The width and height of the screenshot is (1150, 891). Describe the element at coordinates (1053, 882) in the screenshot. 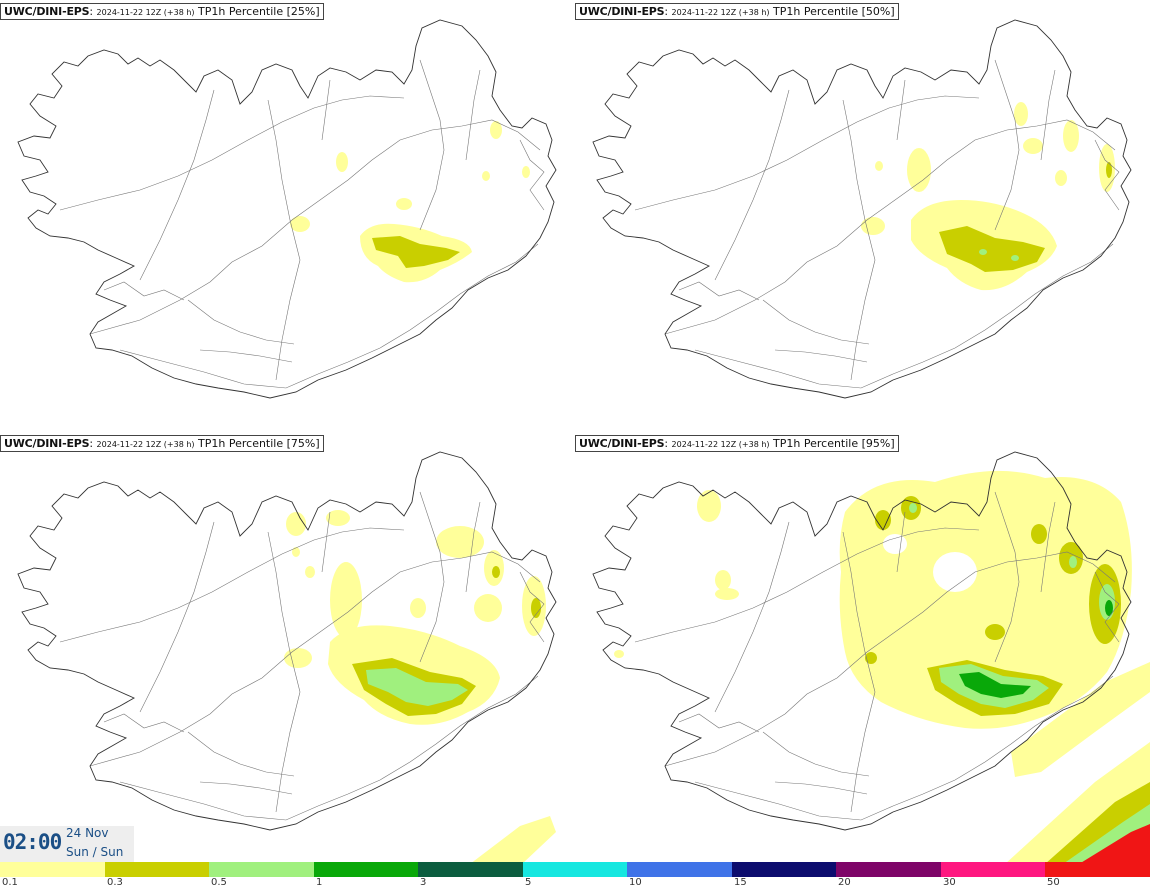

I see `scale-label: 50` at that location.